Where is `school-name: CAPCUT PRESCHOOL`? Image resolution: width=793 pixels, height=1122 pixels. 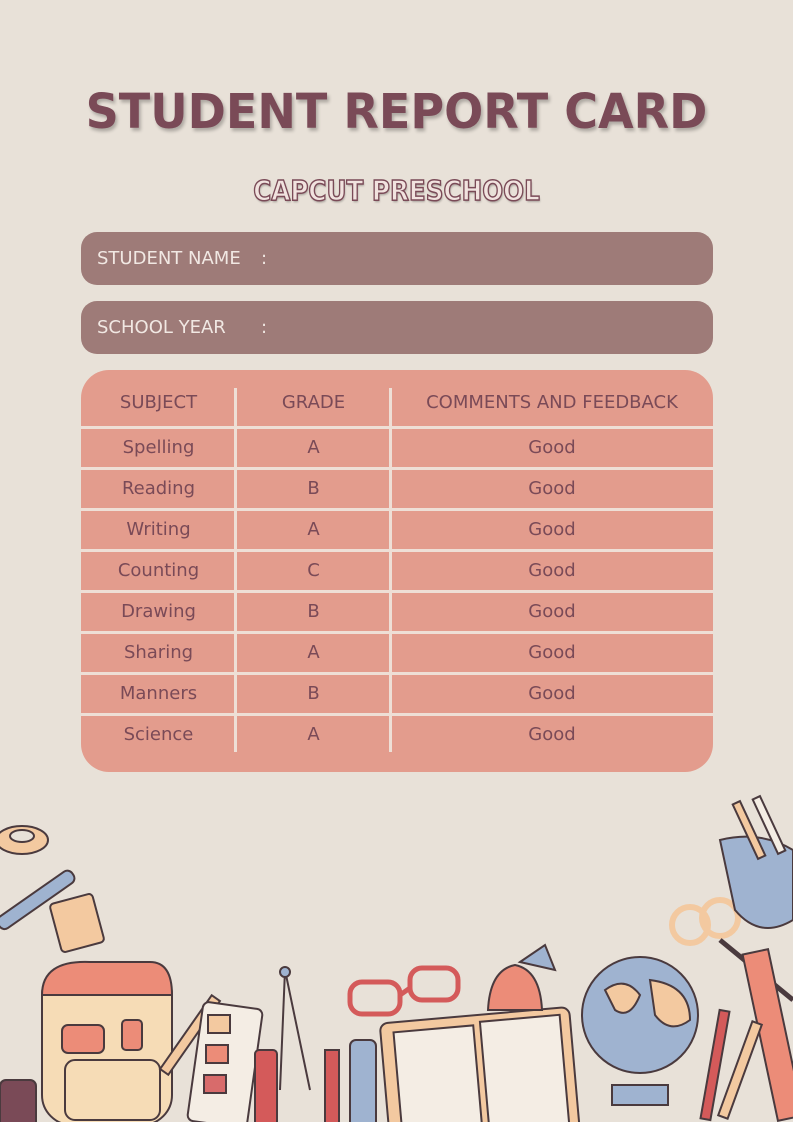 school-name: CAPCUT PRESCHOOL is located at coordinates (397, 190).